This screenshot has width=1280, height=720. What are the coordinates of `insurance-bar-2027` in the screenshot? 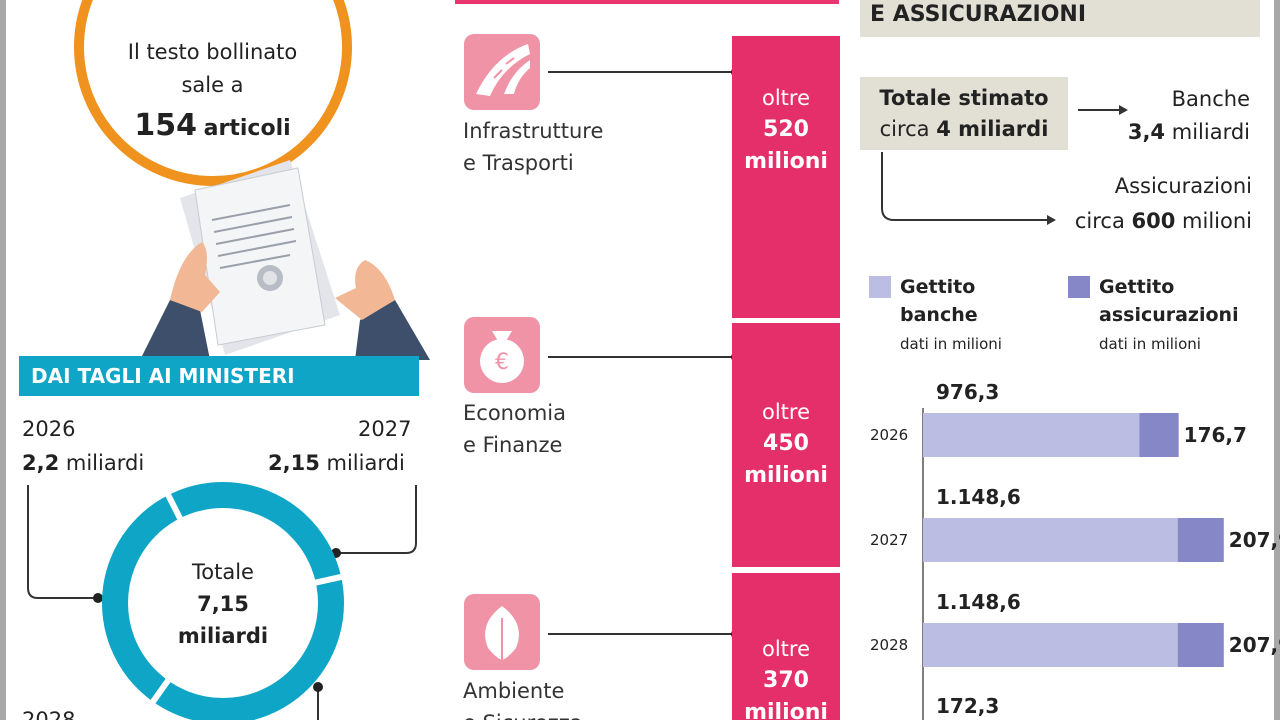 It's located at (1200, 540).